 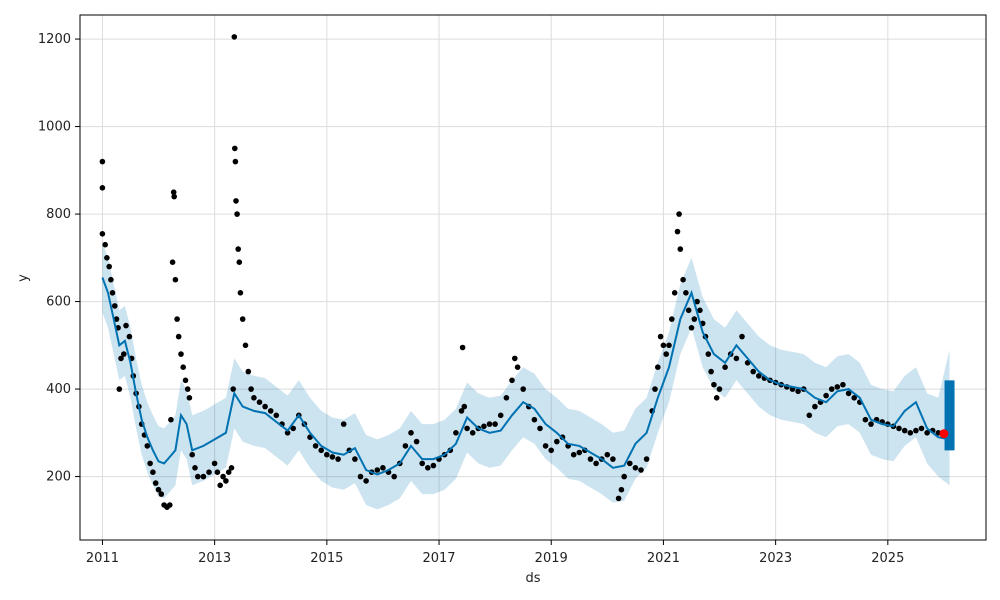 I want to click on highlight-point, so click(x=944, y=434).